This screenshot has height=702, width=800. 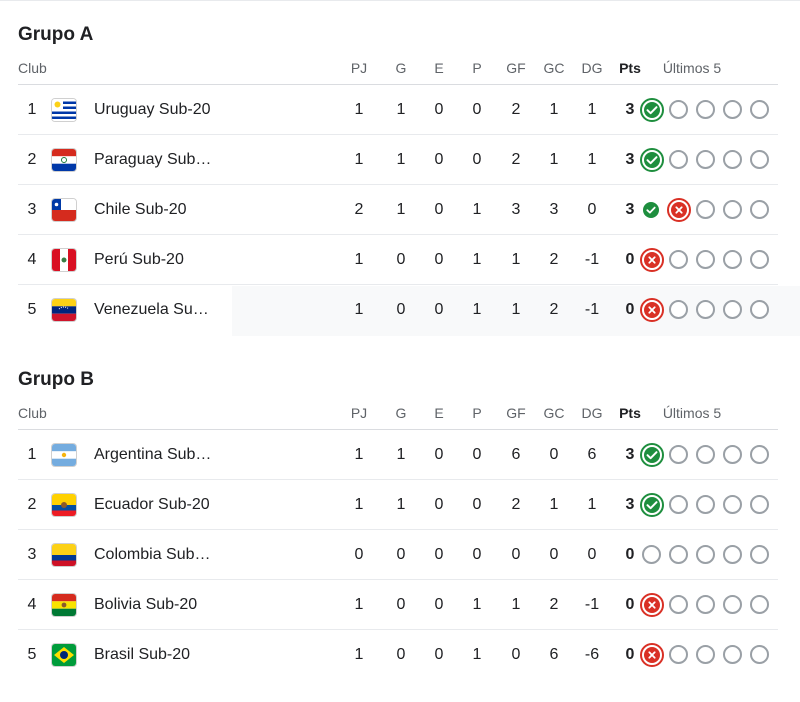 What do you see at coordinates (401, 654) in the screenshot?
I see `stat-g: 0` at bounding box center [401, 654].